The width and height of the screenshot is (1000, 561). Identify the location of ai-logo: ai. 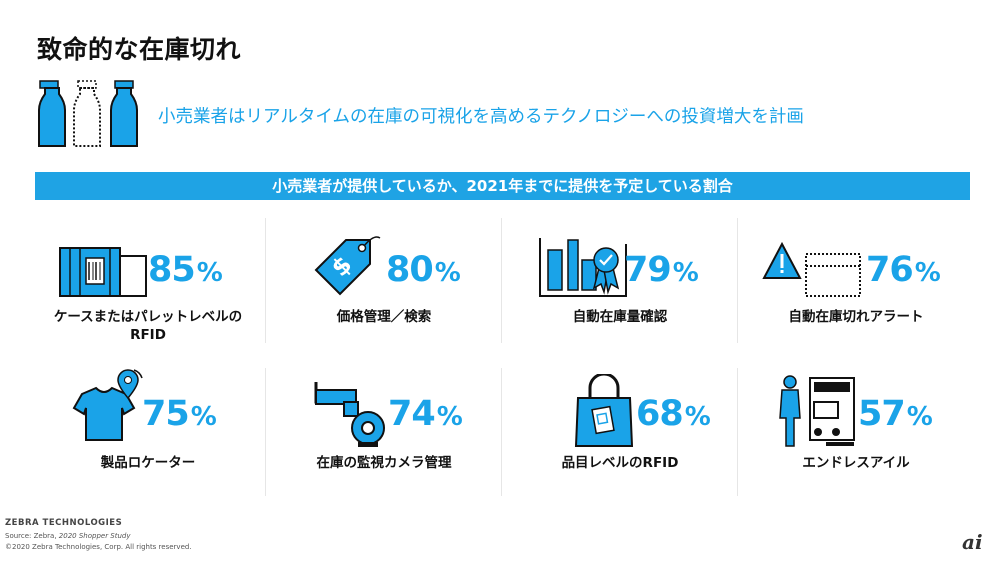
(972, 542).